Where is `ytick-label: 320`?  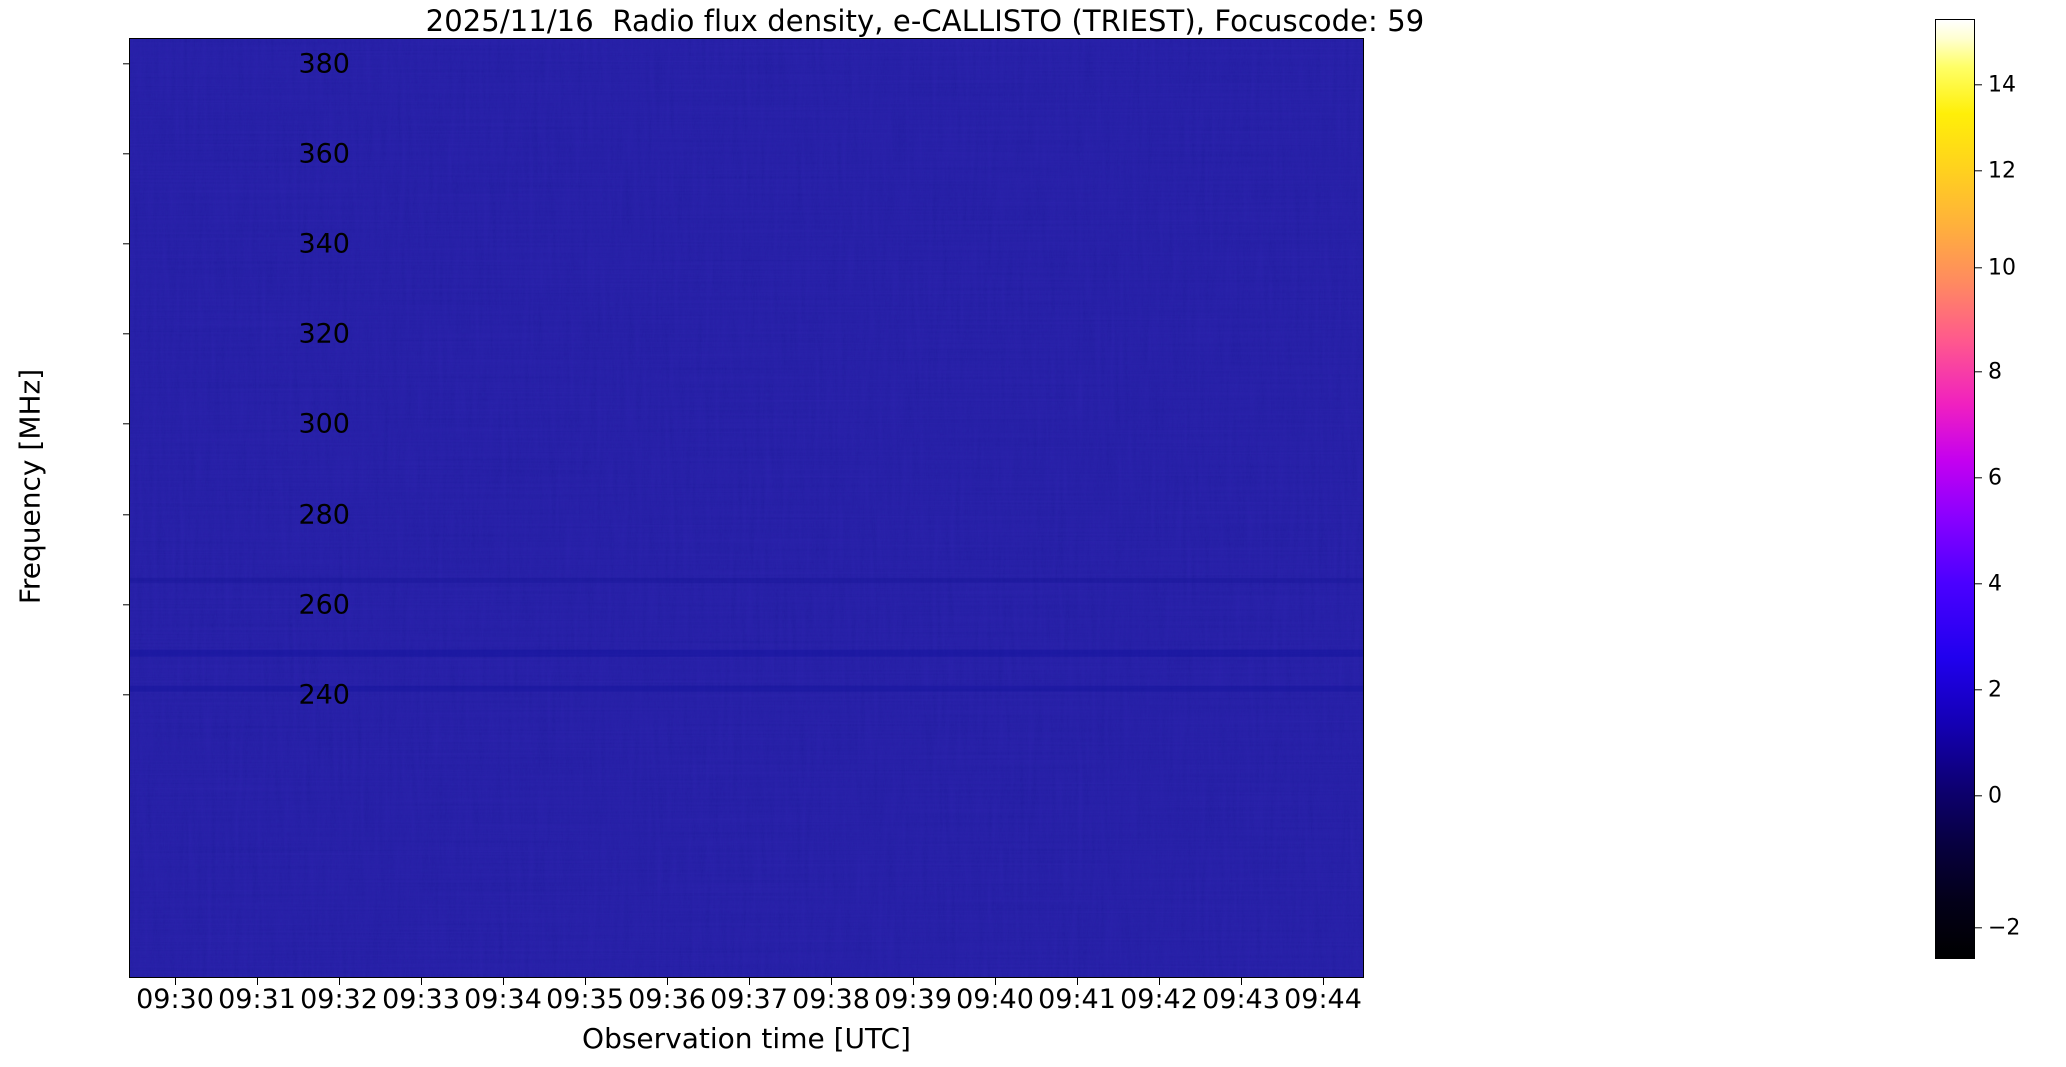 ytick-label: 320 is located at coordinates (324, 334).